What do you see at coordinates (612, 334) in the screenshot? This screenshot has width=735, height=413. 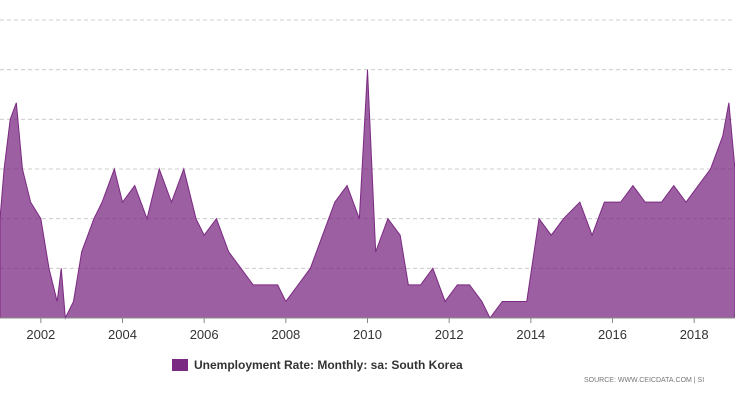 I see `x-tick-label: 2016` at bounding box center [612, 334].